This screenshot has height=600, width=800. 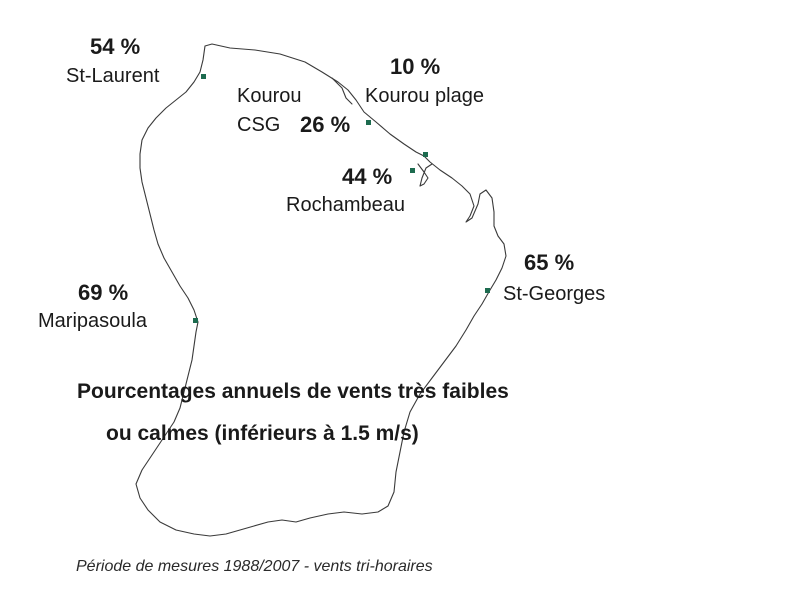 I want to click on kourou-estuary, so click(x=342, y=91).